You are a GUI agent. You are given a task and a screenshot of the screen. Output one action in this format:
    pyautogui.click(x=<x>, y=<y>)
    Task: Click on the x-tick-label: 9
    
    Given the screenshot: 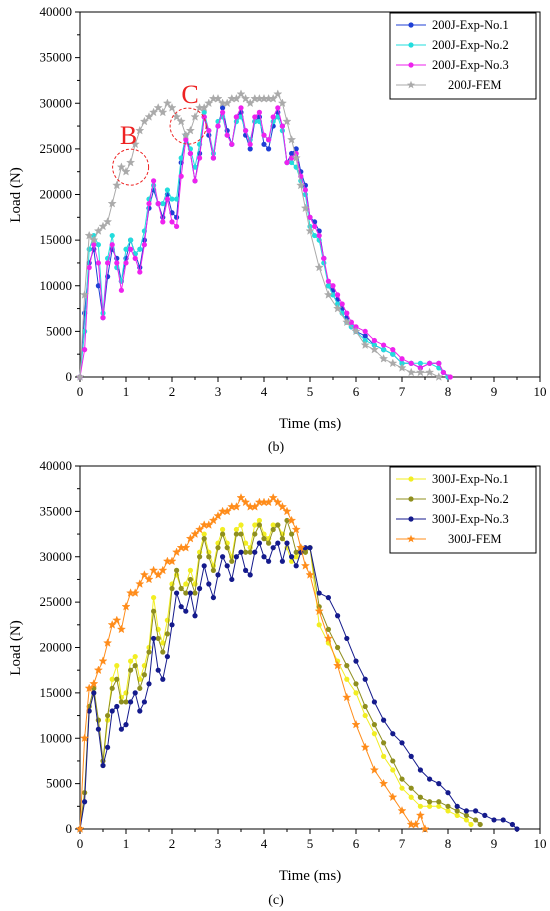 What is the action you would take?
    pyautogui.click(x=494, y=391)
    